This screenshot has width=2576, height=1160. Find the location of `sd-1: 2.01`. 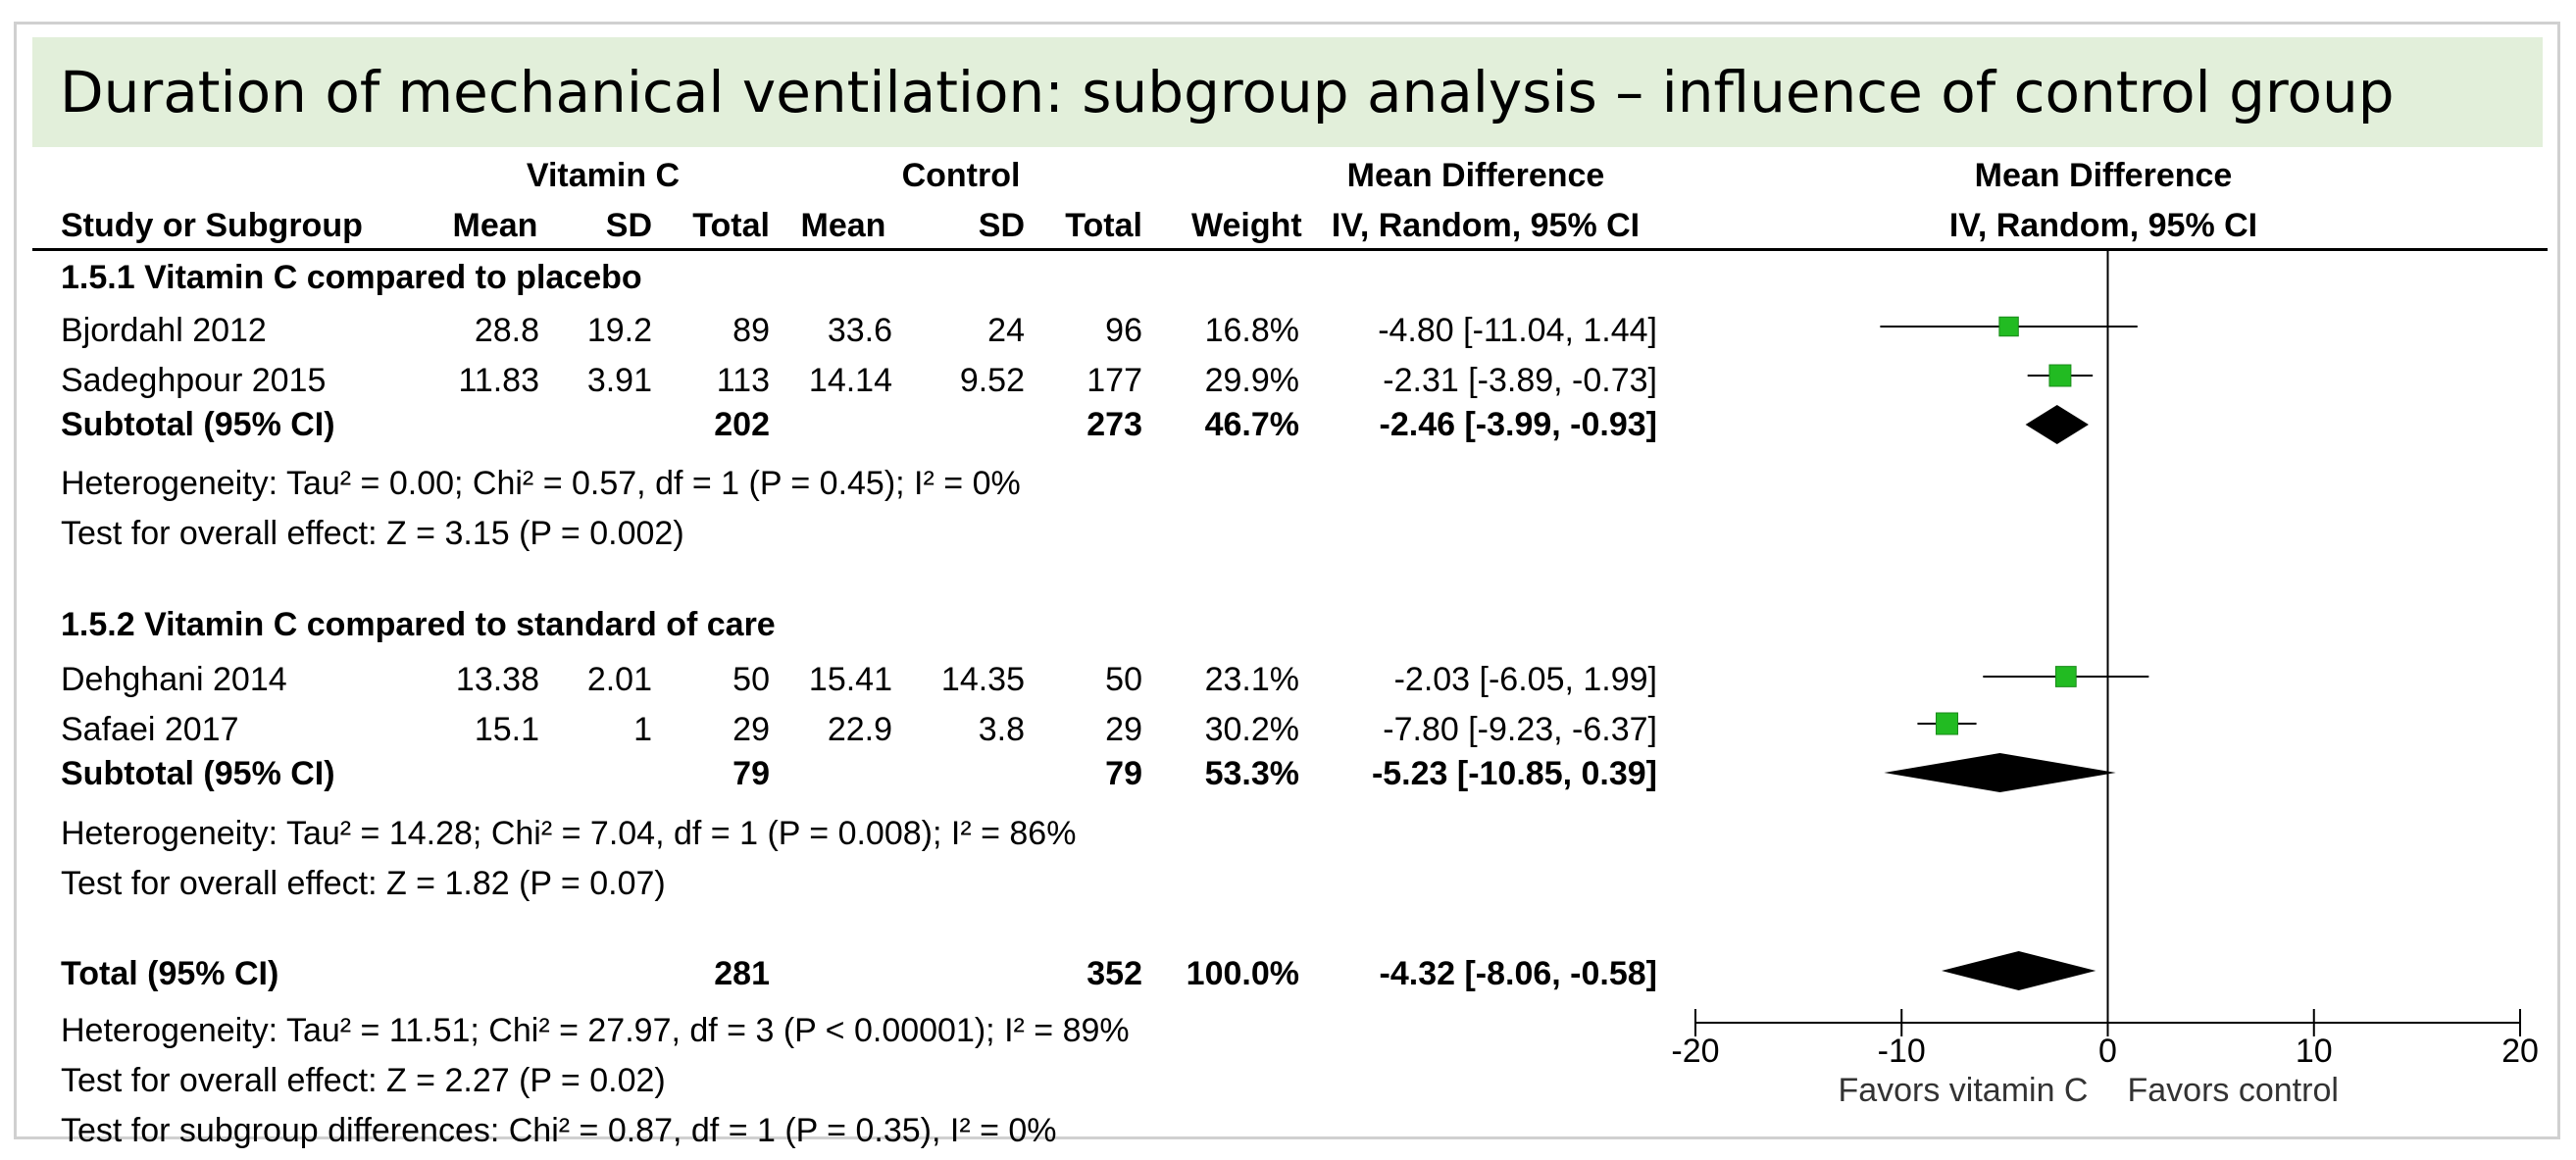

sd-1: 2.01 is located at coordinates (619, 680).